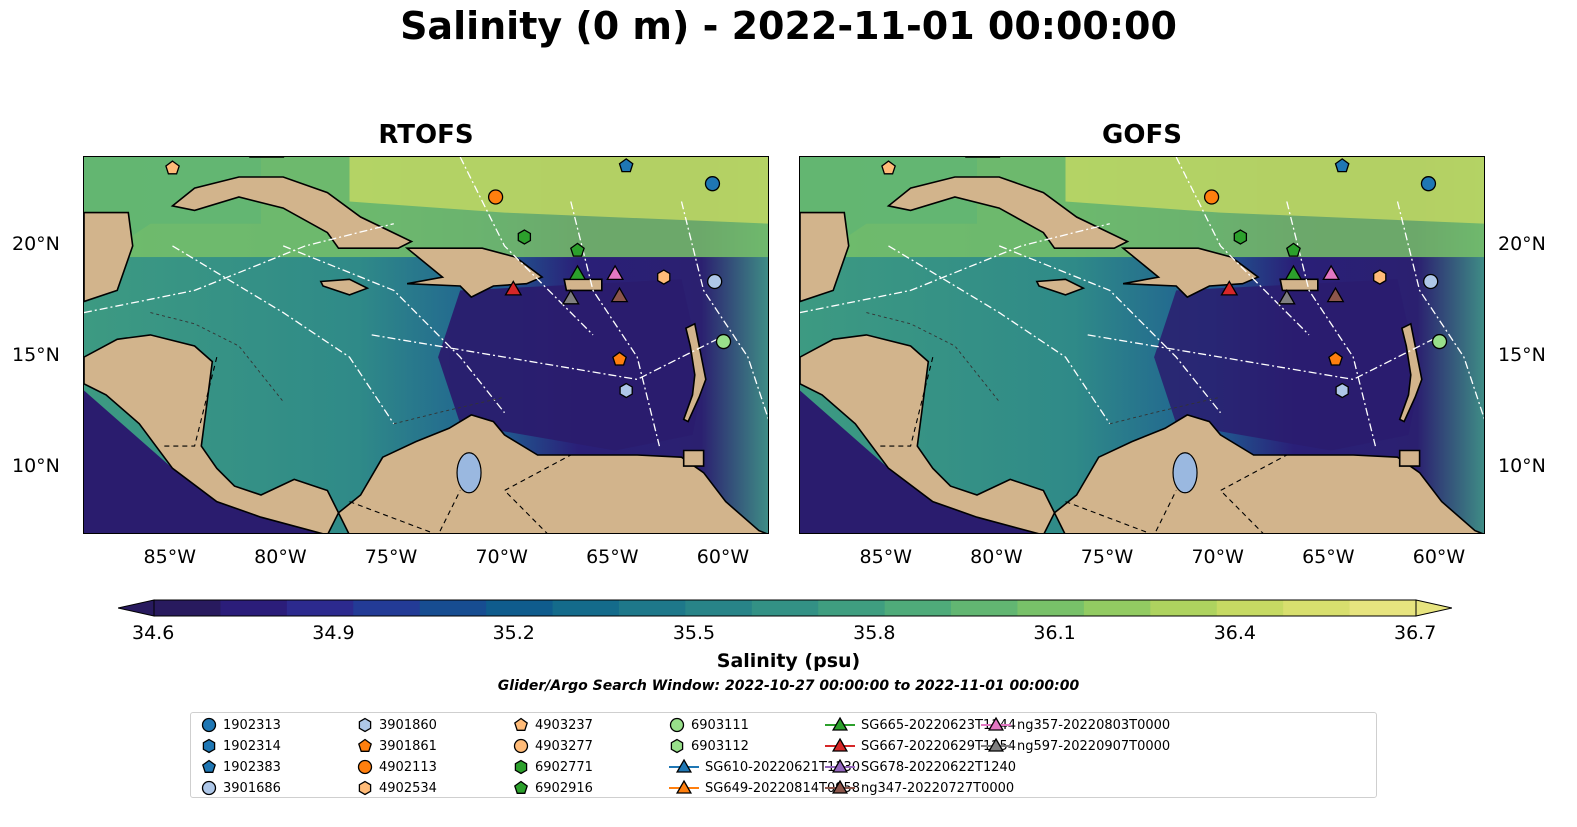 This screenshot has height=827, width=1577. I want to click on legend-label: 3901686, so click(252, 788).